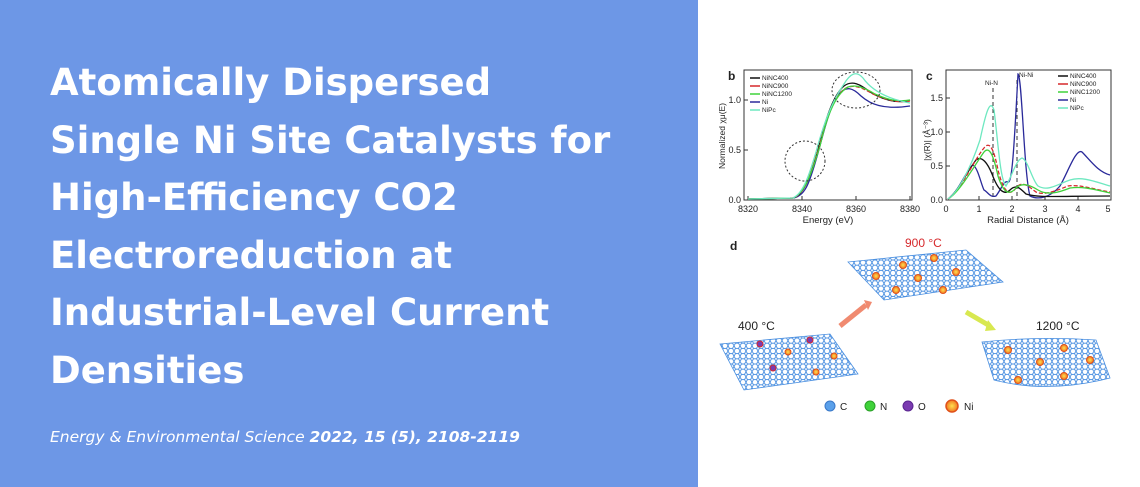 Image resolution: width=1140 pixels, height=487 pixels. What do you see at coordinates (733, 246) in the screenshot?
I see `panel-d-label: d` at bounding box center [733, 246].